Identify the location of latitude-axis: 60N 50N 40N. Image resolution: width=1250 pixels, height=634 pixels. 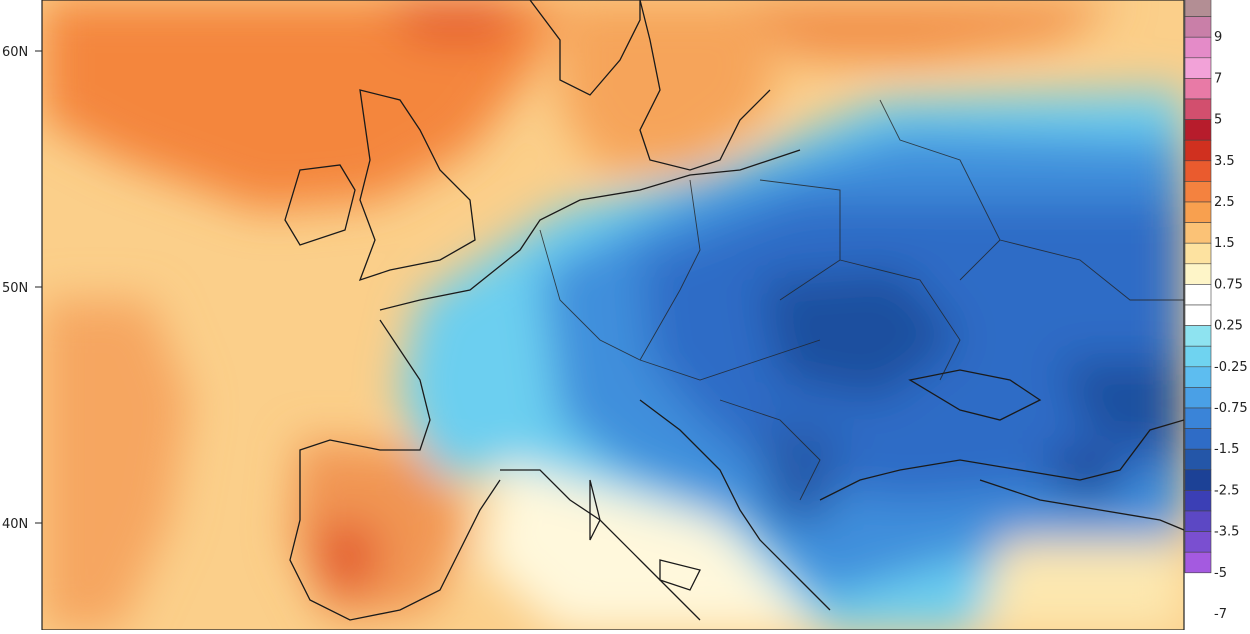
(22, 288).